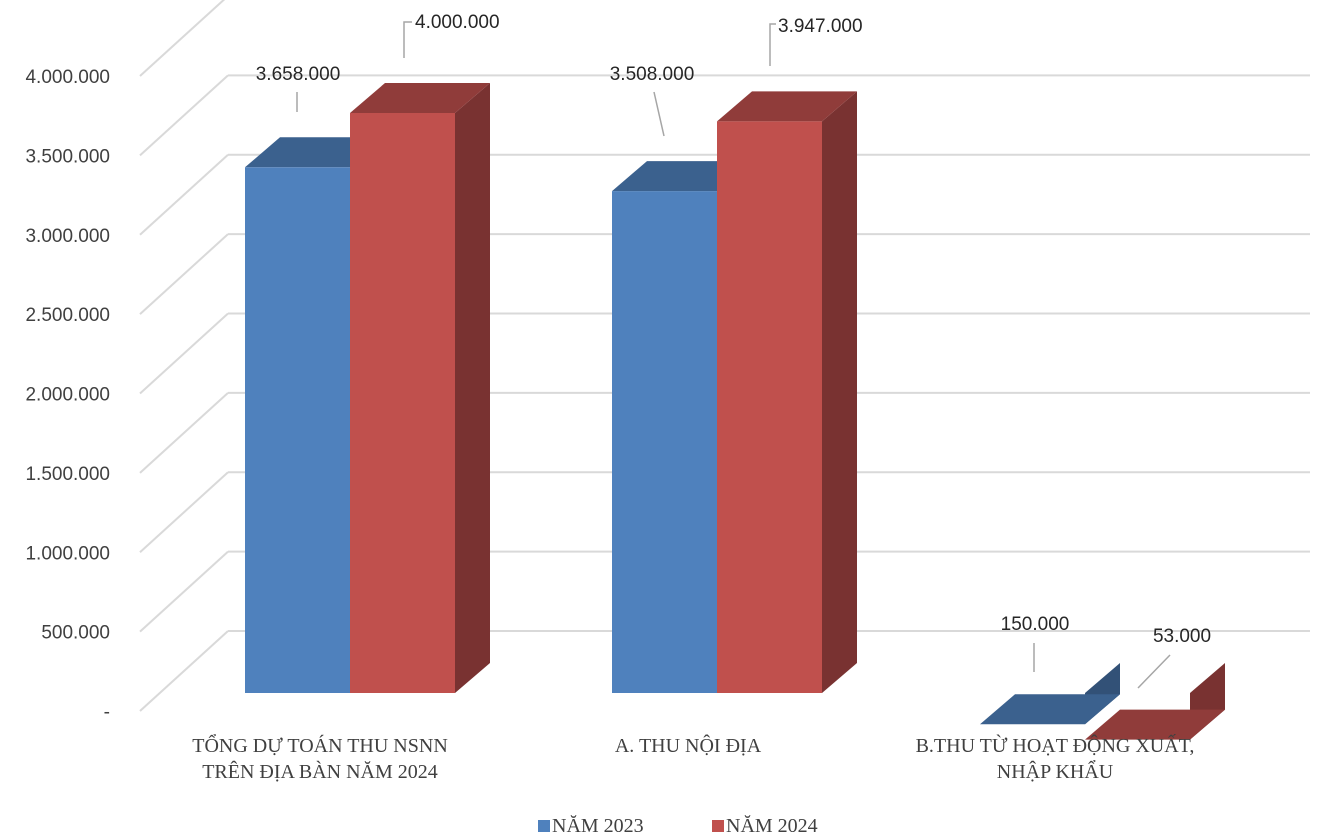  What do you see at coordinates (652, 74) in the screenshot?
I see `data-label-1-0: 3.508.000` at bounding box center [652, 74].